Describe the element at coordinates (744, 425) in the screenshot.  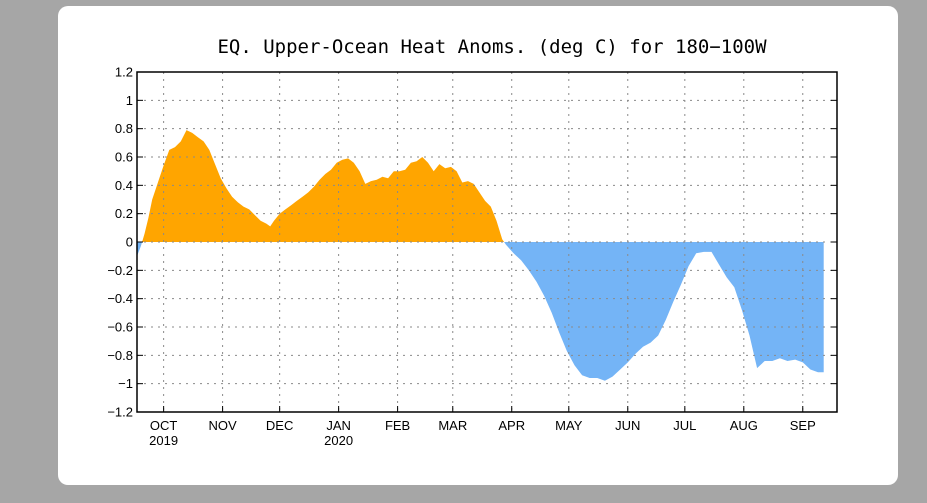
I see `x-tick-label-10: AUG` at that location.